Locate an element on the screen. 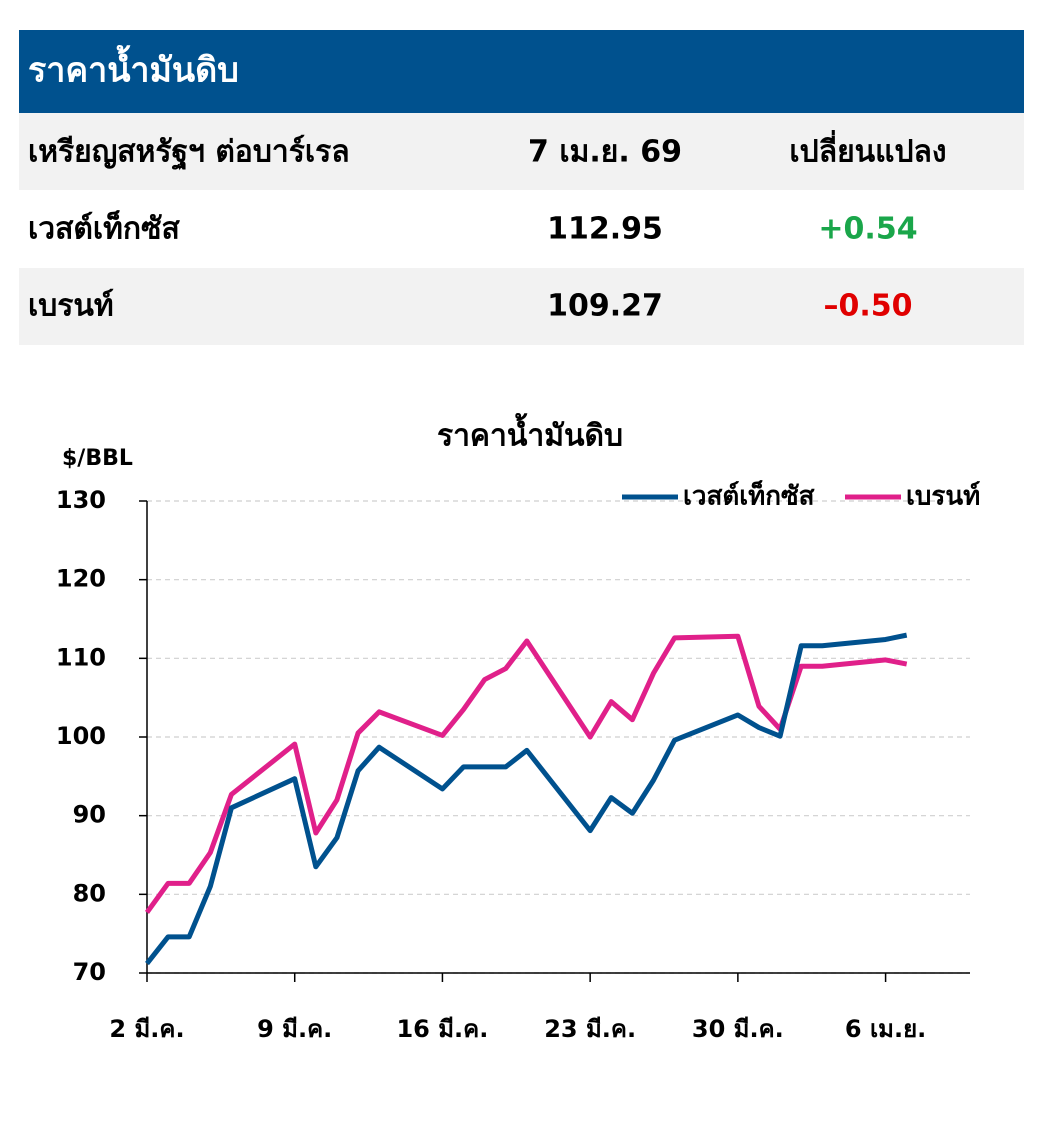 This screenshot has width=1047, height=1128. x-tick-label: 2 มี.ค. is located at coordinates (146, 1029).